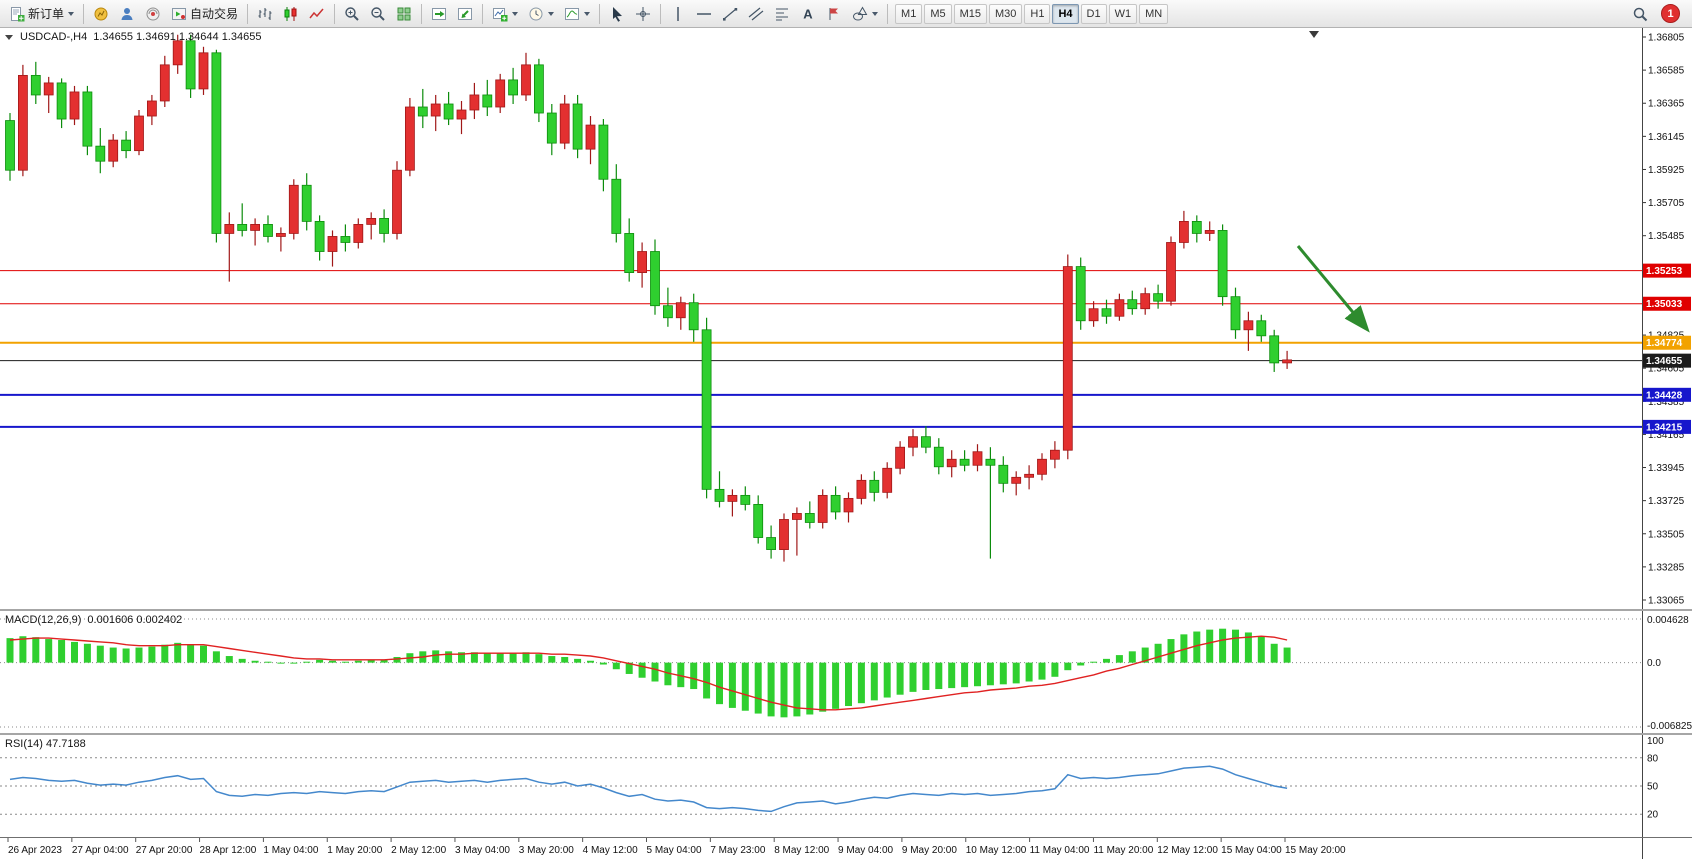 The image size is (1692, 859). Describe the element at coordinates (1666, 71) in the screenshot. I see `svg-text: 1.36585` at that location.